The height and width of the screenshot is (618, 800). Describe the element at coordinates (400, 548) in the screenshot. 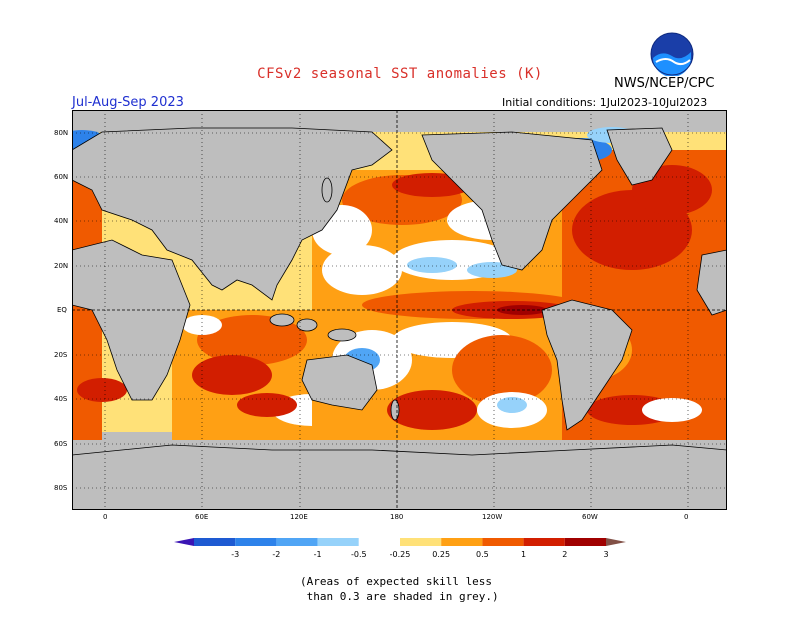

I see `colorbar: -3 -2 -1 -0.5 -0.25 0.25 0.5 1 2 3` at that location.